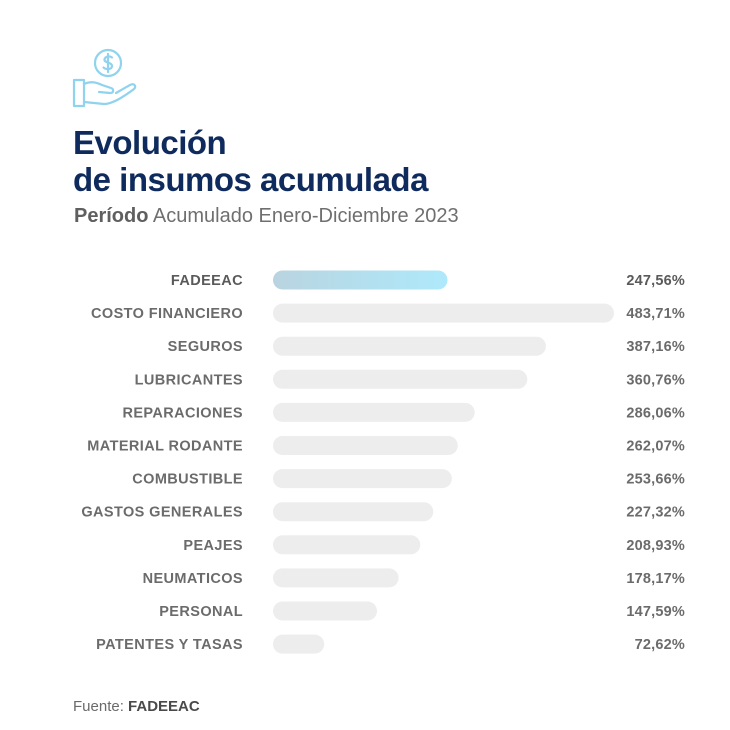  What do you see at coordinates (165, 447) in the screenshot?
I see `category-label: MATERIAL RODANTE` at bounding box center [165, 447].